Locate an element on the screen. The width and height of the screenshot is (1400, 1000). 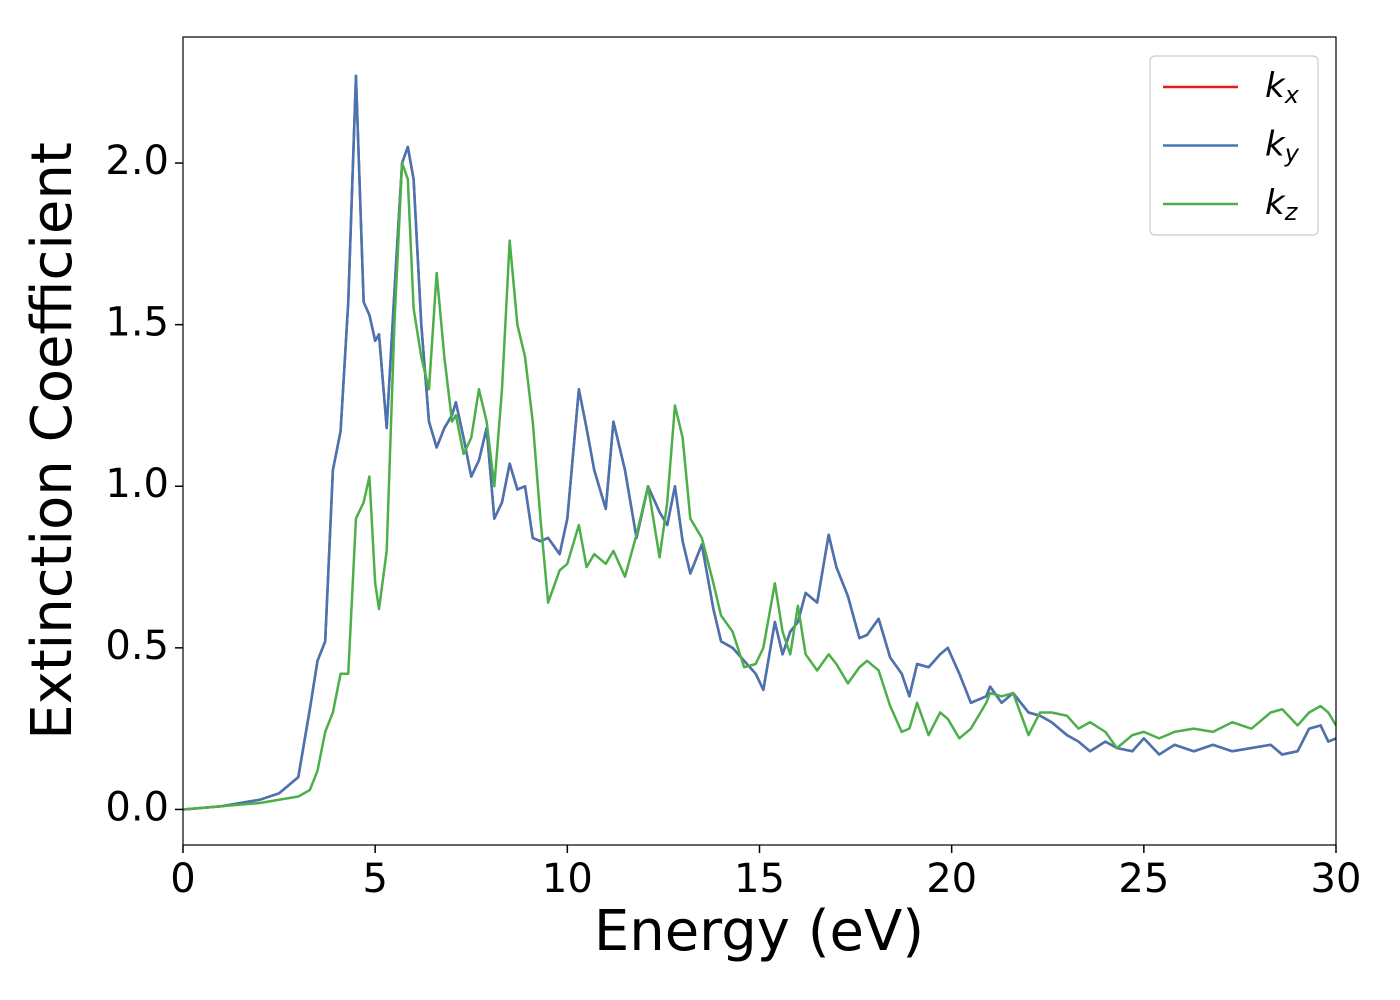
legend-label: ky is located at coordinates (1282, 146).